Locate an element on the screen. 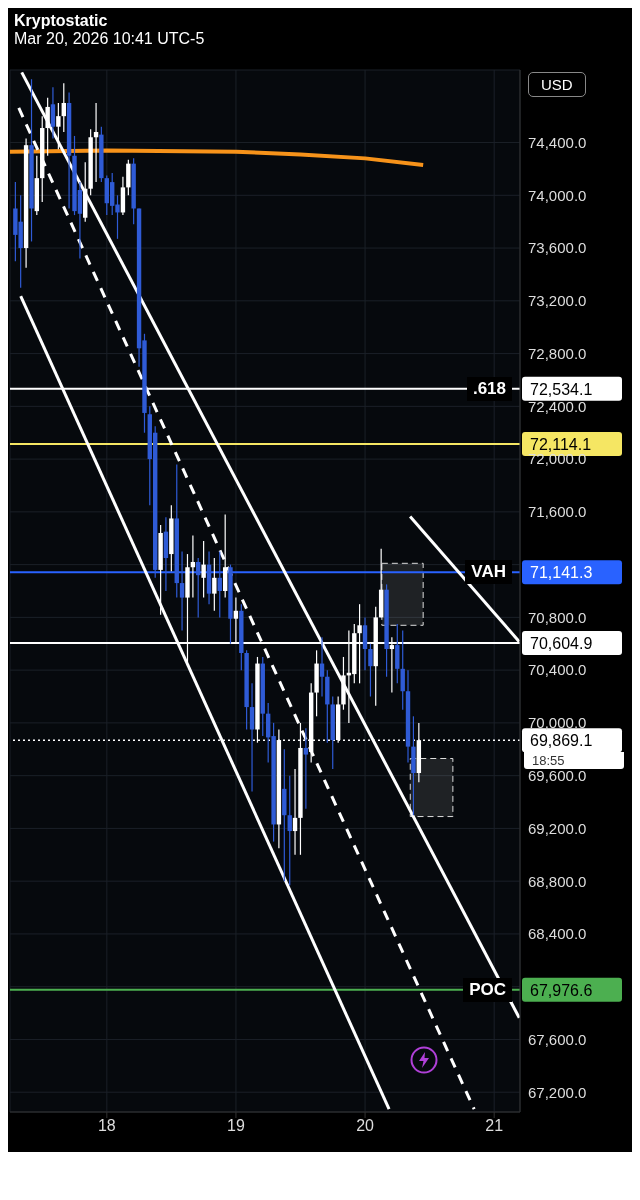 The width and height of the screenshot is (640, 1200). y-tick-label: 70,400.0 is located at coordinates (557, 670).